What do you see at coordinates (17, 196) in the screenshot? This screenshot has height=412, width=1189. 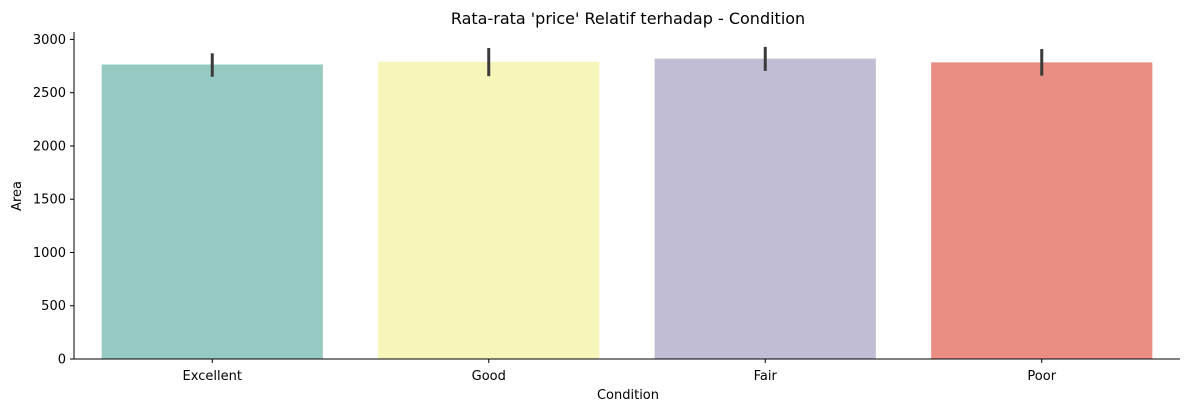 I see `y-axis-label: Area` at bounding box center [17, 196].